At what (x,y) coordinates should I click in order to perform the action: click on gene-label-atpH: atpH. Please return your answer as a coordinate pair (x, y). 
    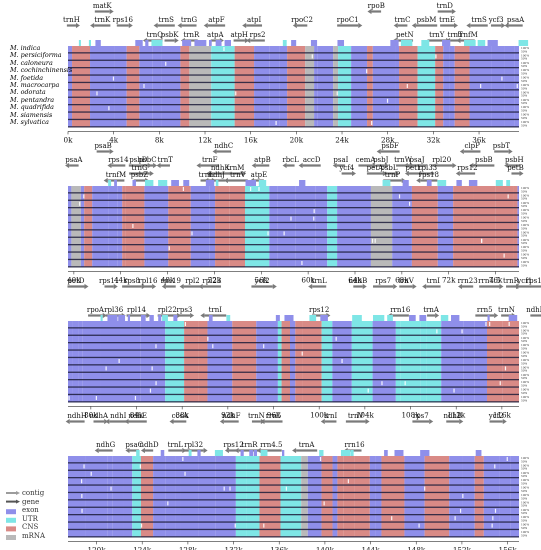
    Looking at the image, I should click on (239, 35).